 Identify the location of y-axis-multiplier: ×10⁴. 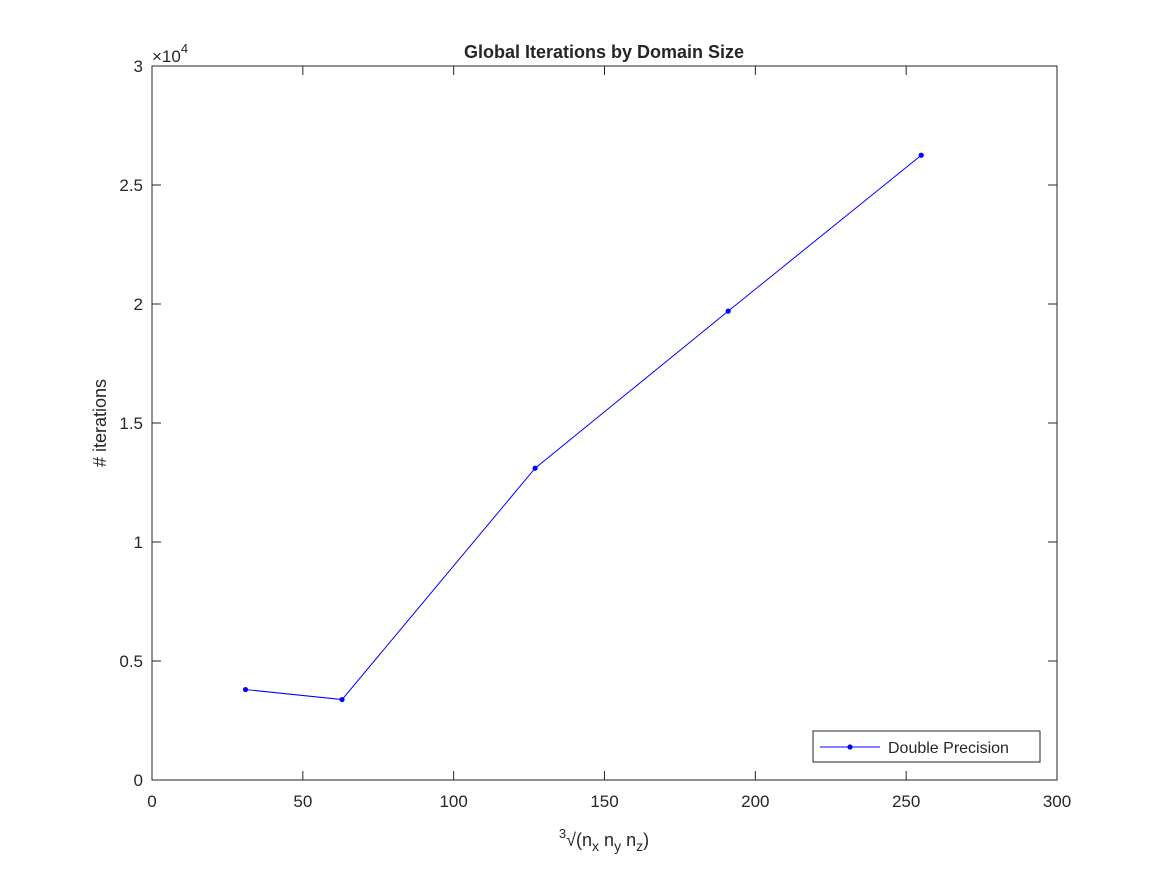
(170, 53).